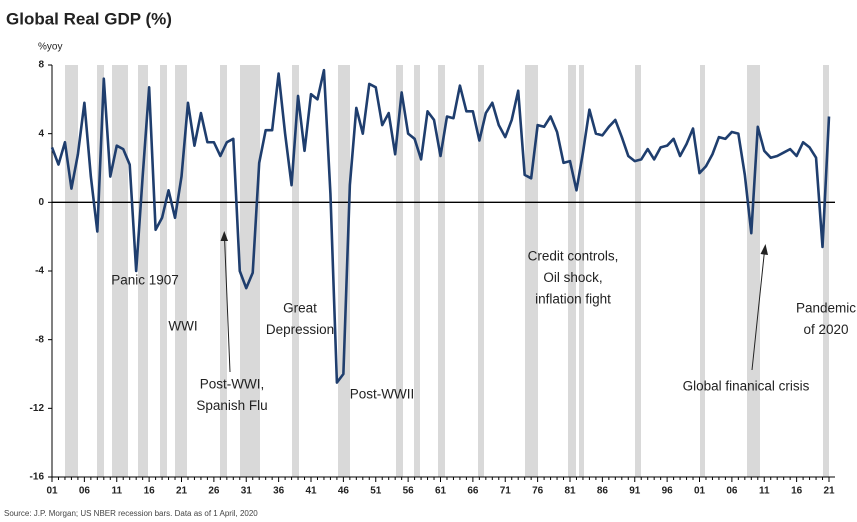 This screenshot has width=857, height=522. Describe the element at coordinates (300, 308) in the screenshot. I see `annotation: Great` at that location.